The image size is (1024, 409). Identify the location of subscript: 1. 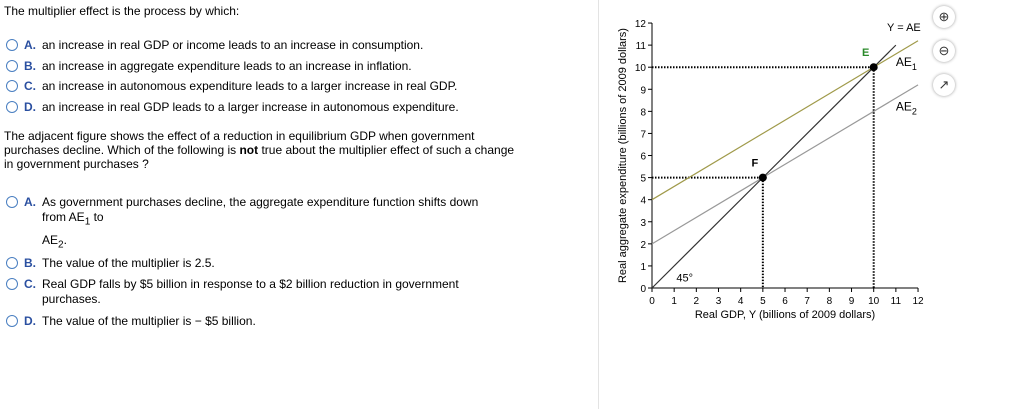
(87, 222).